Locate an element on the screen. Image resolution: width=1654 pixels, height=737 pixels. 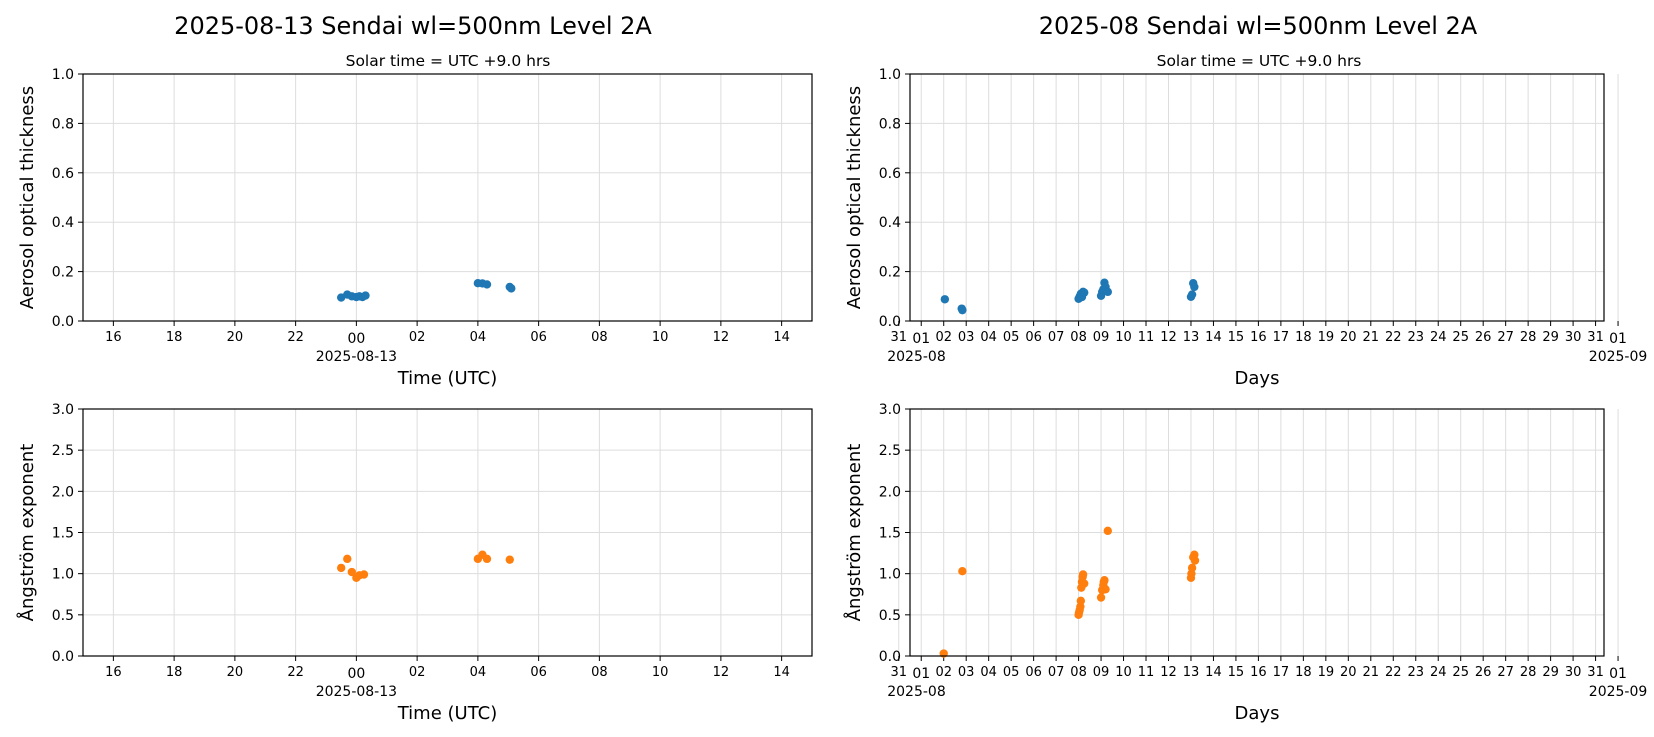
date-label: 2025-08-13 is located at coordinates (356, 692).